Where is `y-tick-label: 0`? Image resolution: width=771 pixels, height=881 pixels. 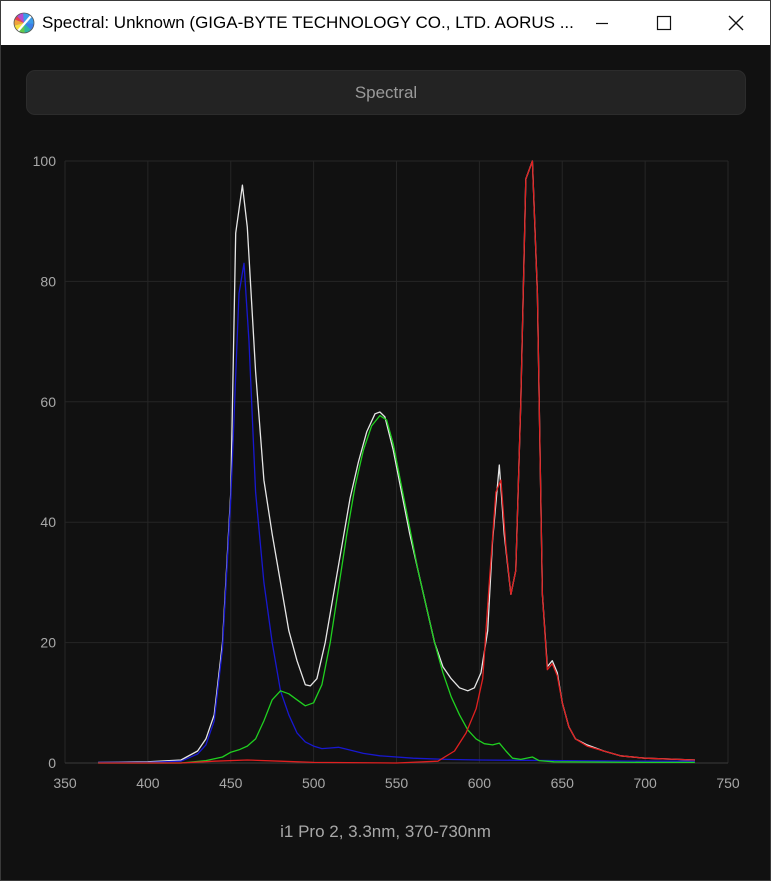
y-tick-label: 0 is located at coordinates (52, 763).